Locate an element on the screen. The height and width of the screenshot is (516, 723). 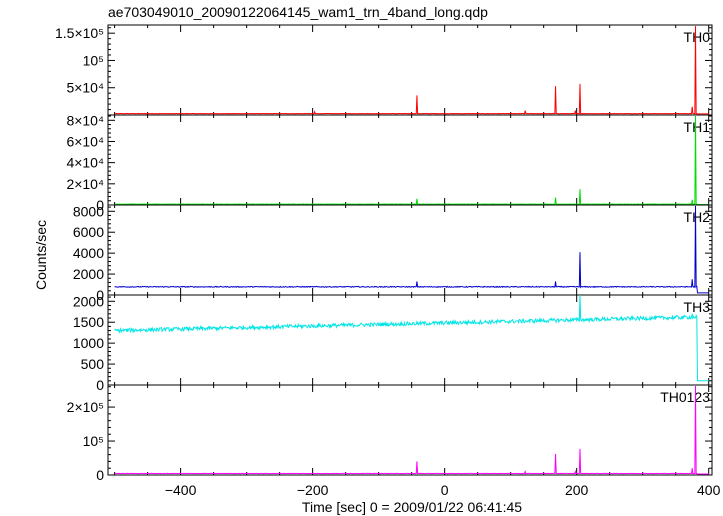
x-tick-label: 0 is located at coordinates (445, 490).